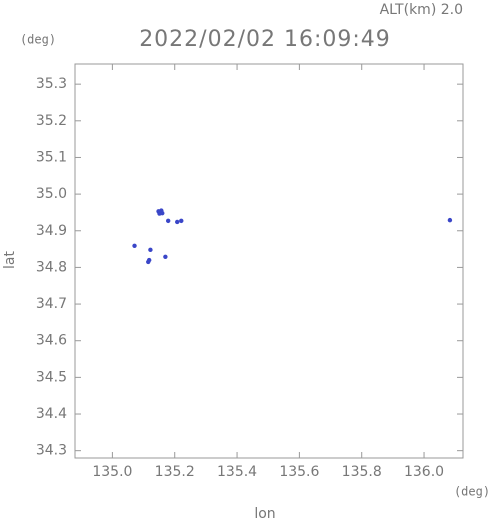 The height and width of the screenshot is (521, 491). I want to click on y-tick-label: 35.0, so click(51, 194).